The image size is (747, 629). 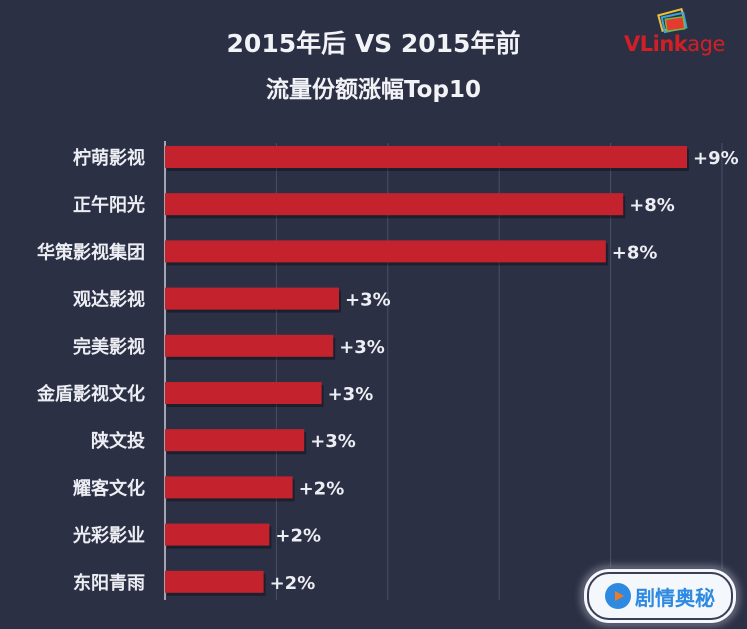 What do you see at coordinates (118, 441) in the screenshot?
I see `category-label: 陕文投` at bounding box center [118, 441].